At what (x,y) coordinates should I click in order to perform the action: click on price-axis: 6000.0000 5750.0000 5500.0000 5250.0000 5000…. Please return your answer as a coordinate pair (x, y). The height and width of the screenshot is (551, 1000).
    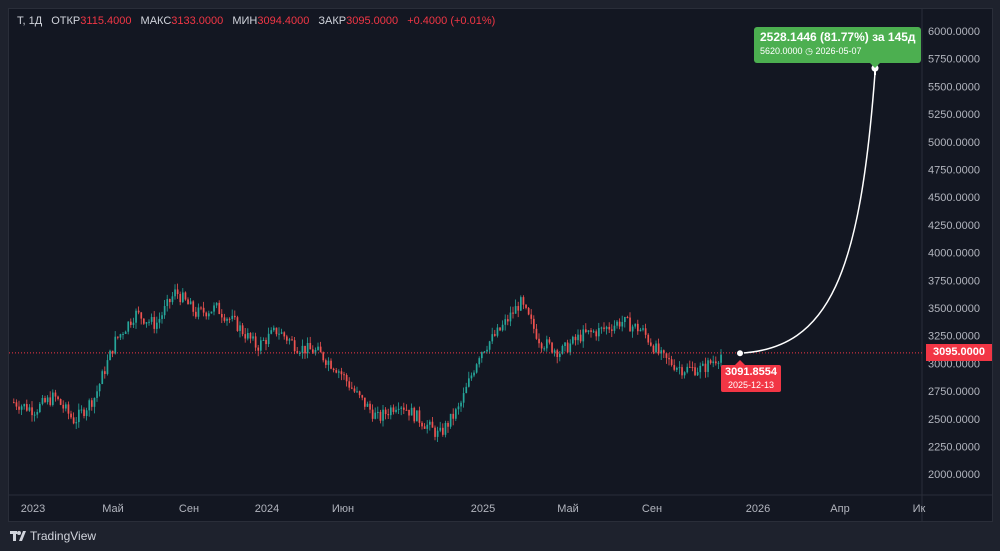
    Looking at the image, I should click on (954, 253).